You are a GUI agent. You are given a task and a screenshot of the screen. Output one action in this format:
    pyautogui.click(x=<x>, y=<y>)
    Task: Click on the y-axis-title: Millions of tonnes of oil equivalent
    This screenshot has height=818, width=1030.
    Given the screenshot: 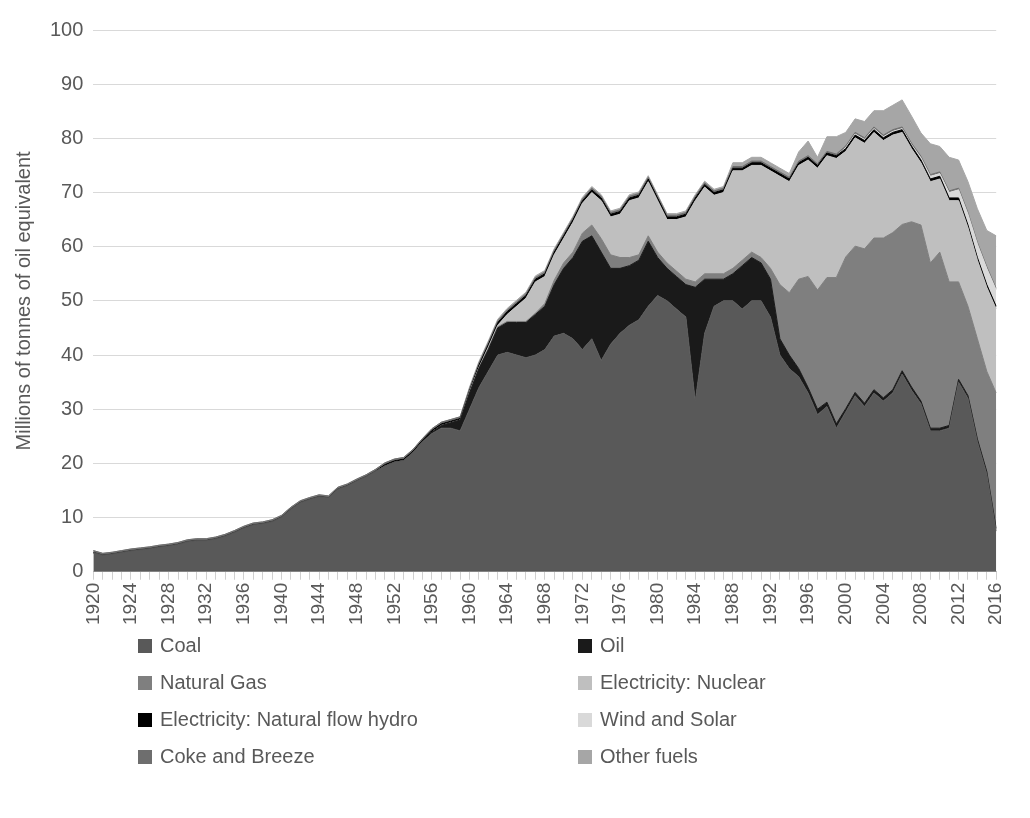 What is the action you would take?
    pyautogui.click(x=22, y=300)
    